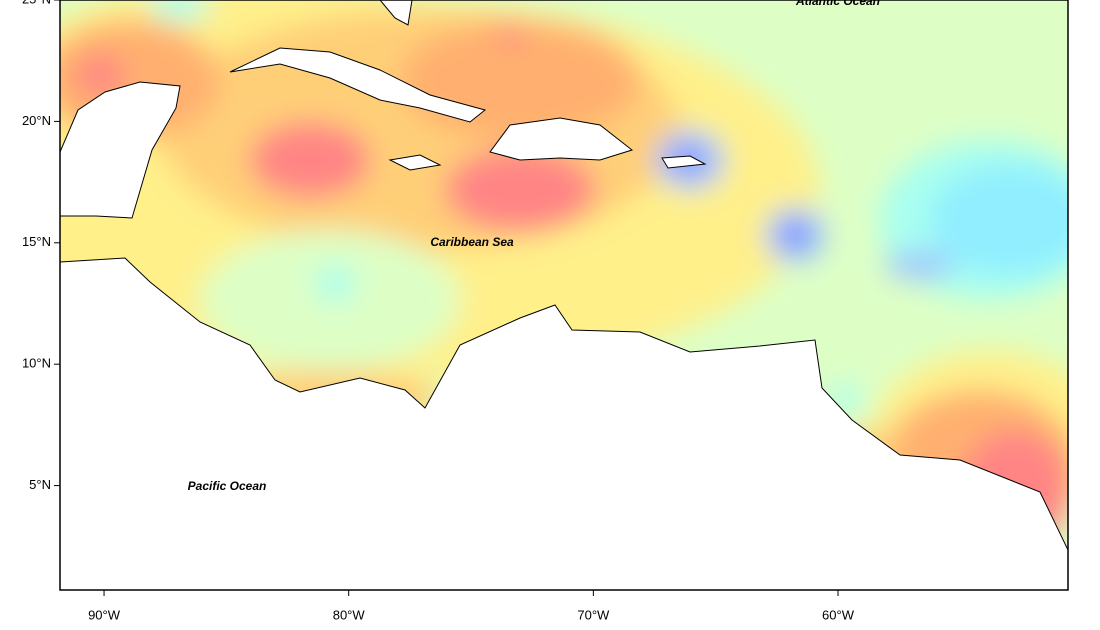 Image resolution: width=1100 pixels, height=630 pixels. Describe the element at coordinates (838, 614) in the screenshot. I see `x-tick-label: 60°W` at that location.